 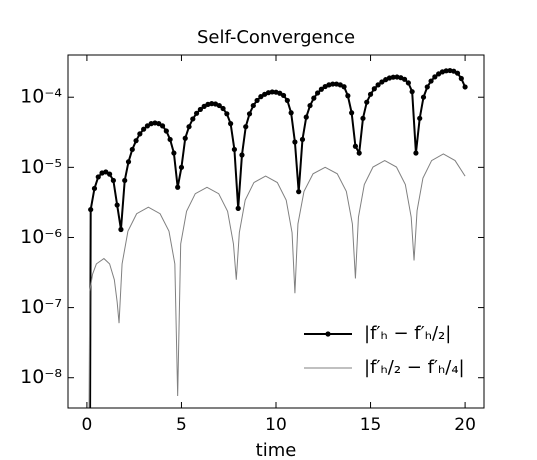 What do you see at coordinates (41, 97) in the screenshot?
I see `y-tick-label: 10⁻⁴` at bounding box center [41, 97].